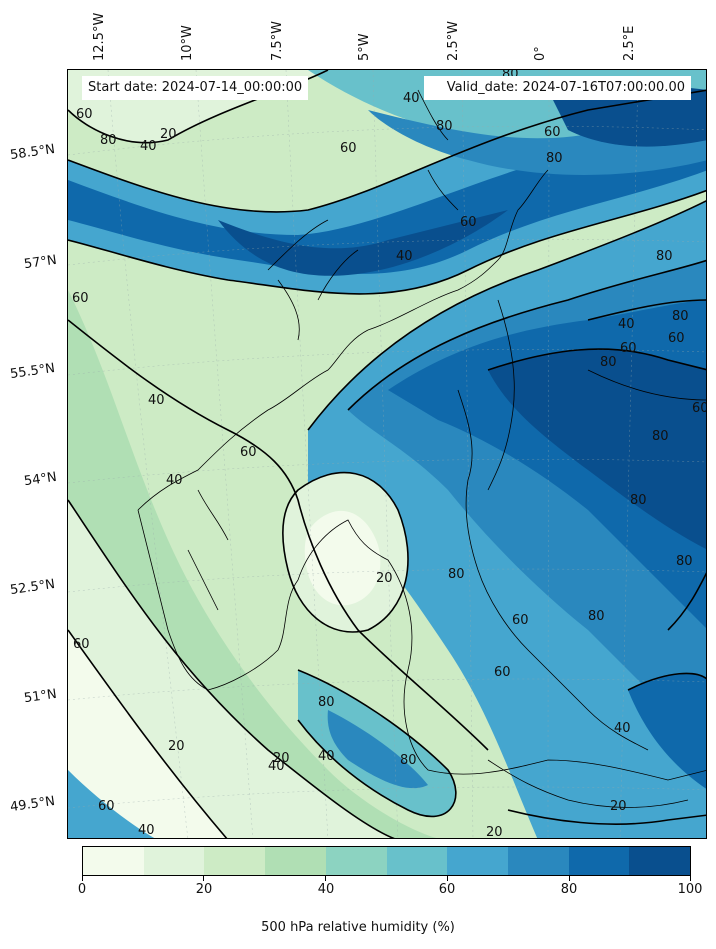 The width and height of the screenshot is (716, 949). Describe the element at coordinates (40, 479) in the screenshot. I see `lat-label-54n: 54°N` at that location.